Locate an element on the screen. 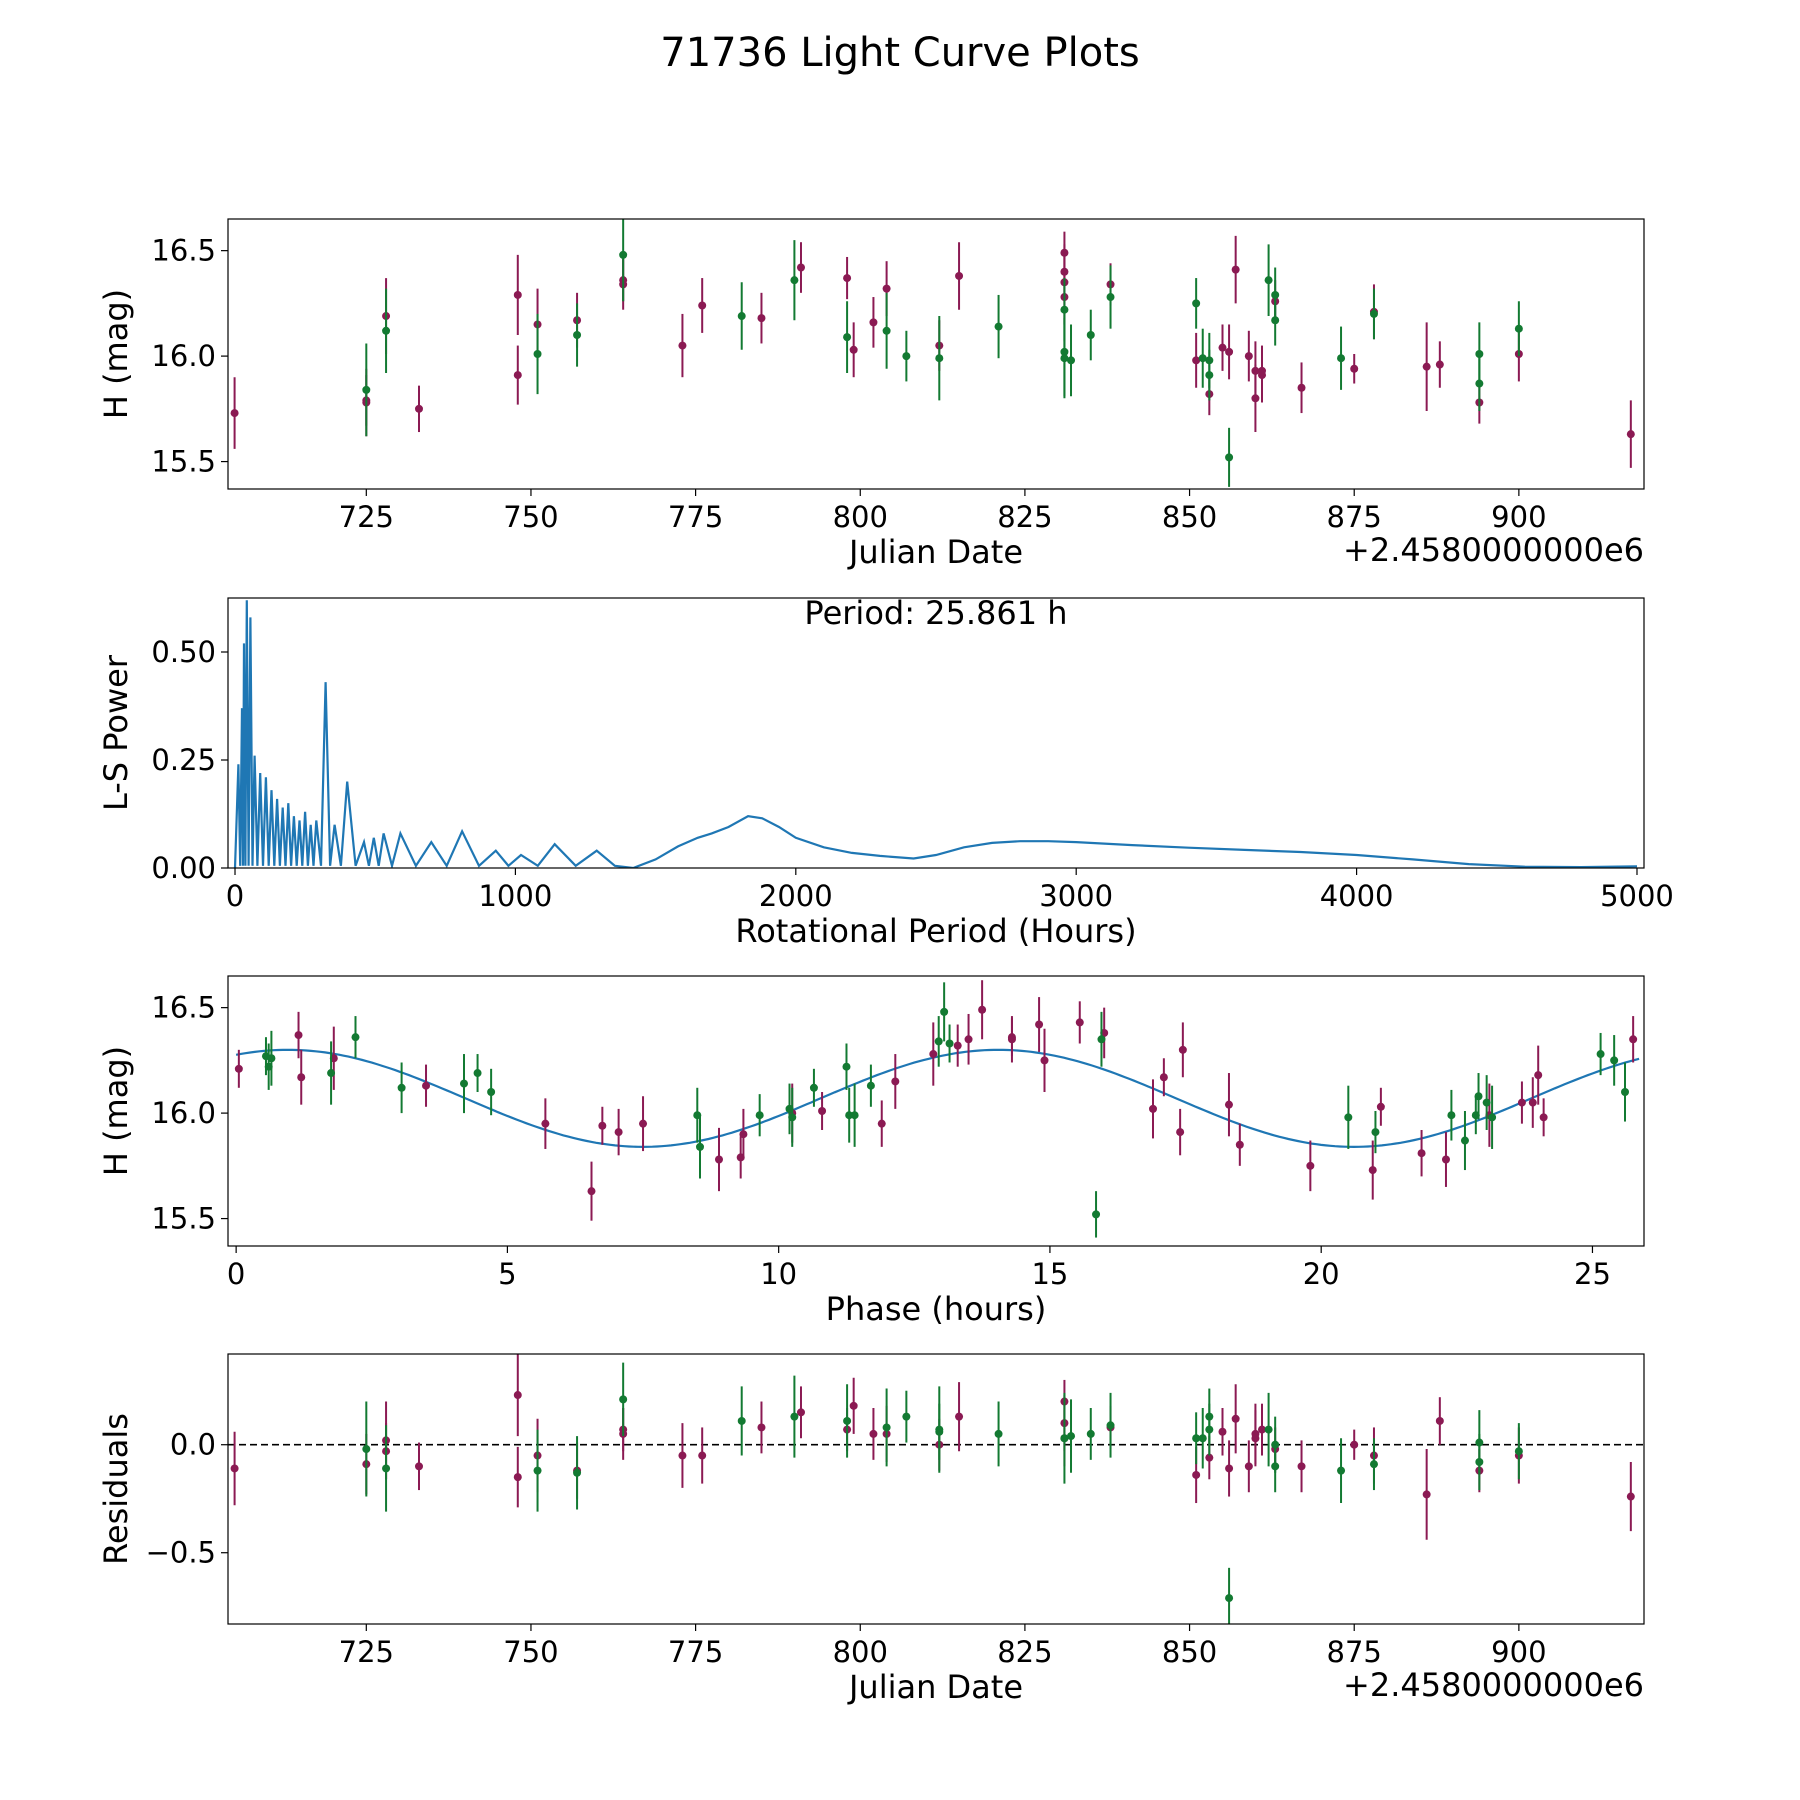  x-tick-label: 1000 is located at coordinates (515, 896).